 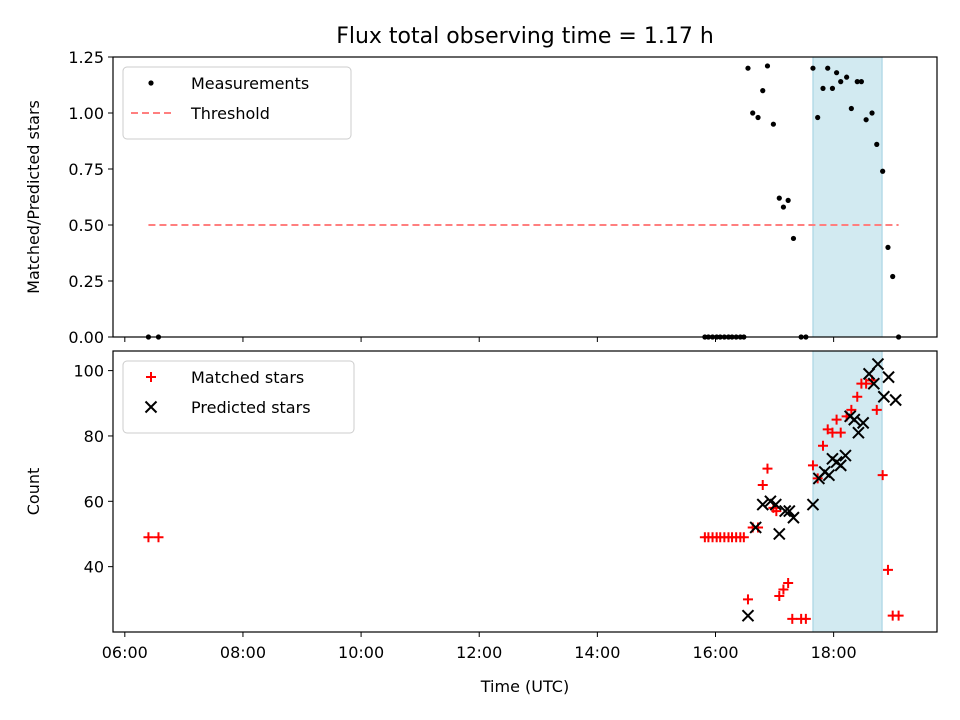 I want to click on legend-label: Threshold, so click(x=230, y=113).